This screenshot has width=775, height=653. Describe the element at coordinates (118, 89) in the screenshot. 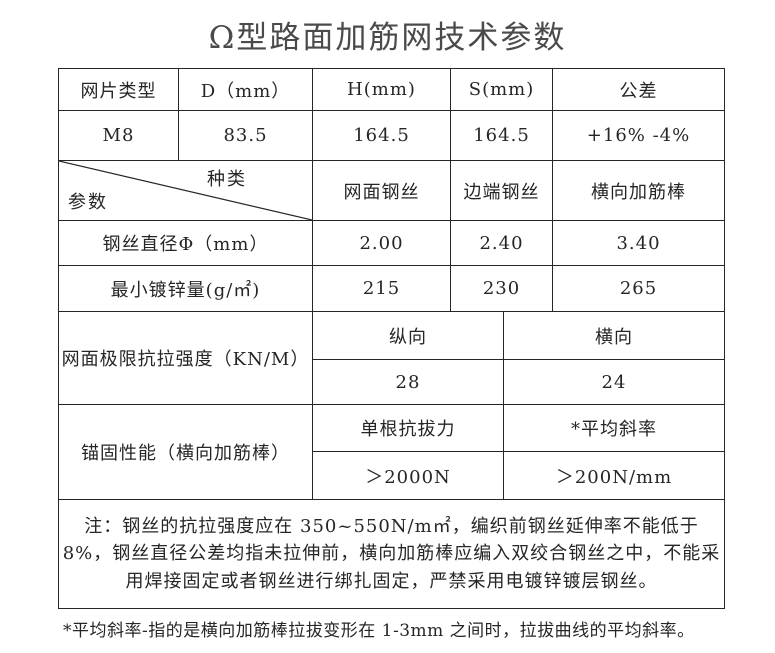

I see `header-cell-mesh-type: 网片类型` at that location.